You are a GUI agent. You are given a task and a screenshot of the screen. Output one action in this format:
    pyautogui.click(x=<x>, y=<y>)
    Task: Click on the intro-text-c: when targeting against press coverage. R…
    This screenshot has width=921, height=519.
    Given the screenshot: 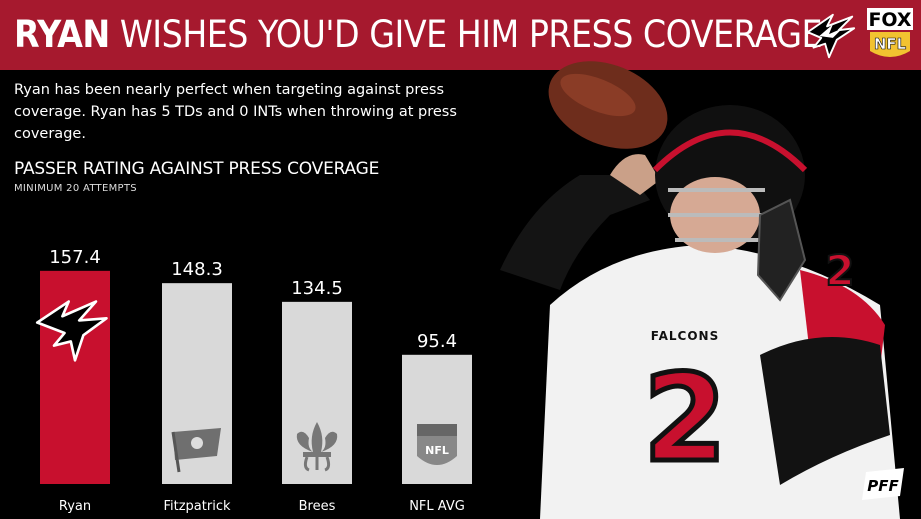 What is the action you would take?
    pyautogui.click(x=235, y=112)
    